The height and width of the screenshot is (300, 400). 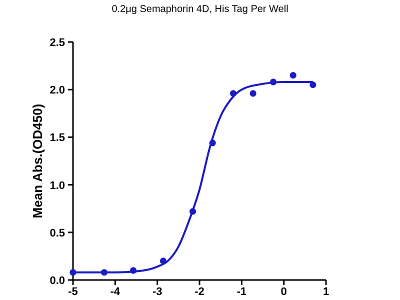 What do you see at coordinates (157, 292) in the screenshot?
I see `x-tick-label: -3` at bounding box center [157, 292].